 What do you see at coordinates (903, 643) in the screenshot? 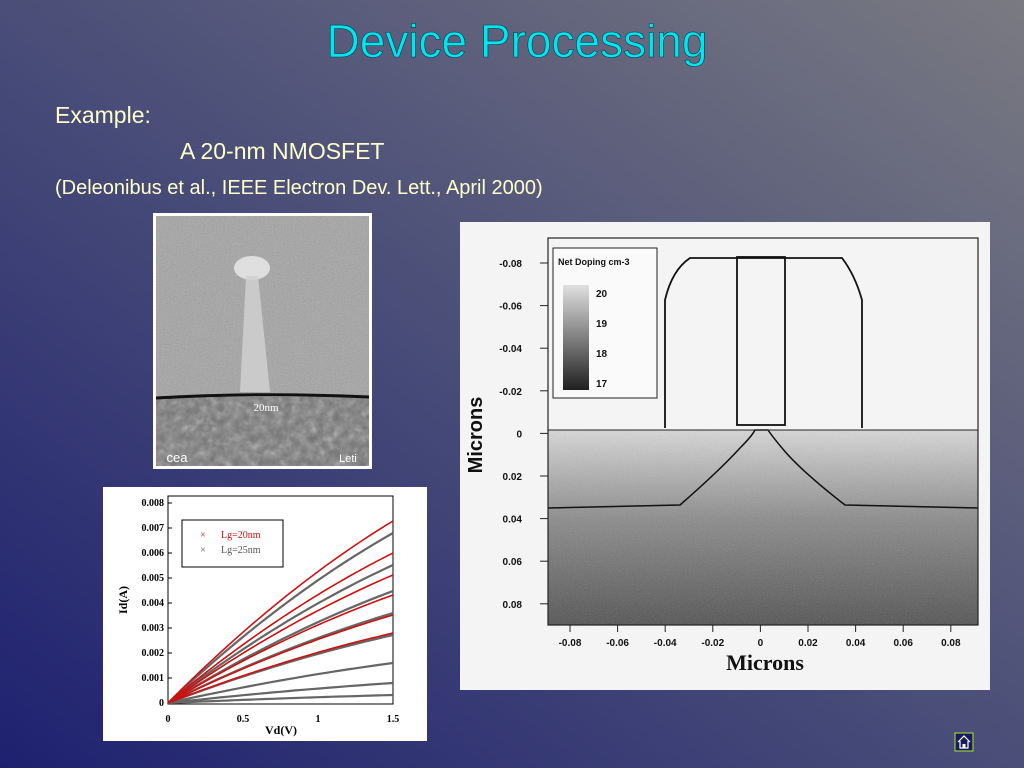
I see `x-tick-label: 0.06` at bounding box center [903, 643].